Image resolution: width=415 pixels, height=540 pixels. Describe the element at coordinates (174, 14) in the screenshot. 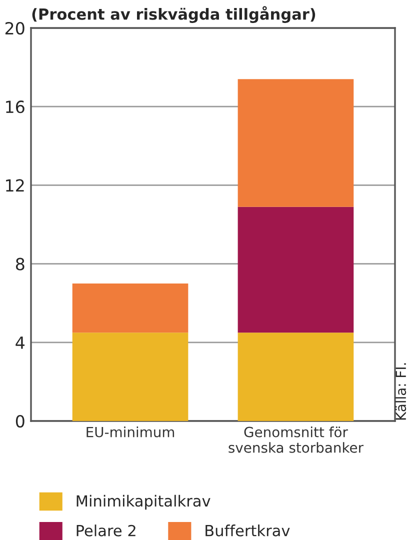

I see `chart-title: (Procent av riskvägda tillgångar)` at that location.